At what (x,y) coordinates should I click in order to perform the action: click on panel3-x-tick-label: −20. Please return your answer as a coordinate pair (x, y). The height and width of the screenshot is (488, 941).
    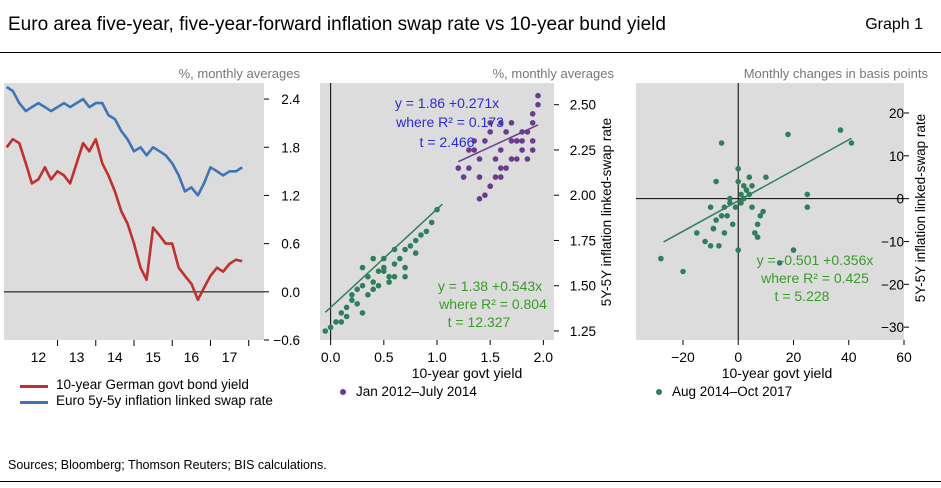
    Looking at the image, I should click on (683, 357).